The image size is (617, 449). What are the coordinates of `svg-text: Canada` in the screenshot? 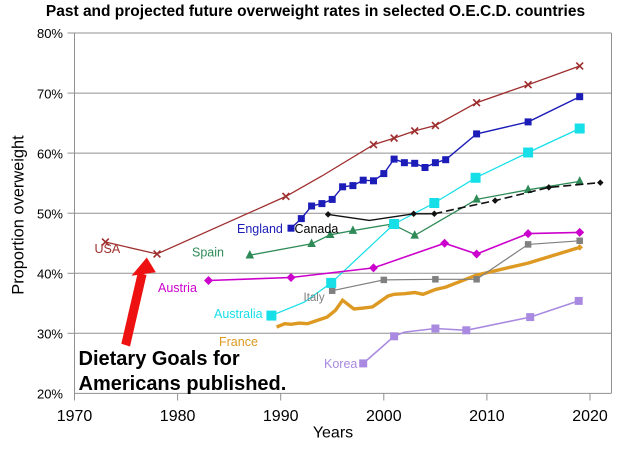 It's located at (317, 229).